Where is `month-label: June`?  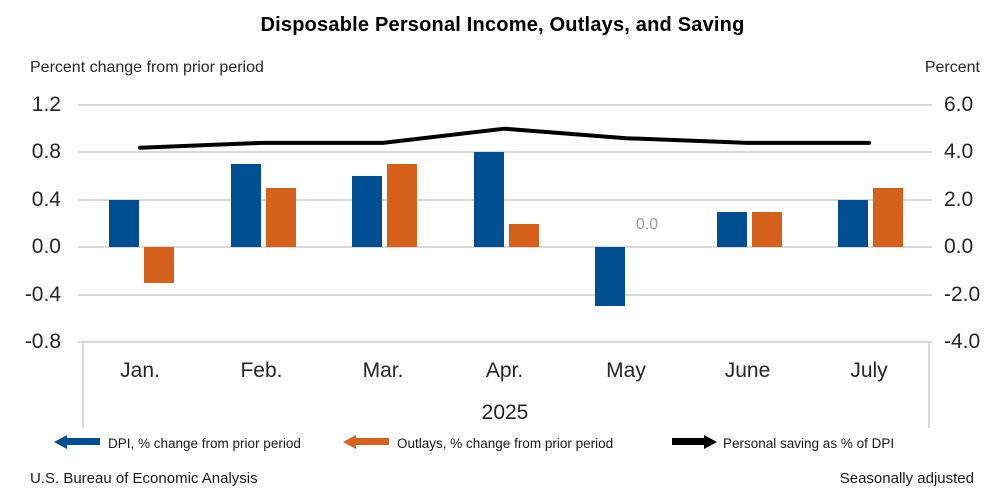 month-label: June is located at coordinates (747, 370).